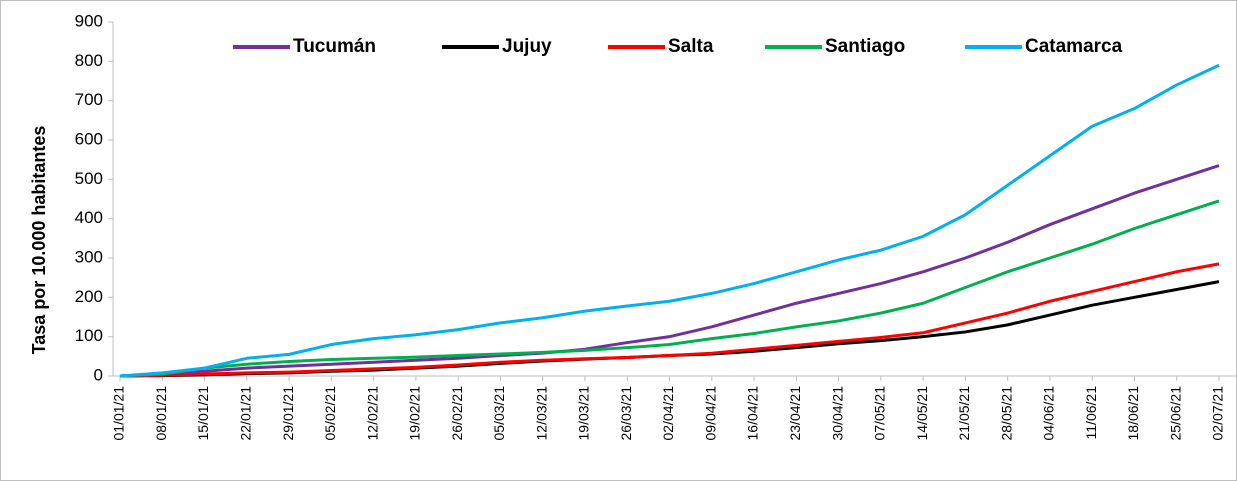  I want to click on x-tick-label: 19/03/21, so click(584, 413).